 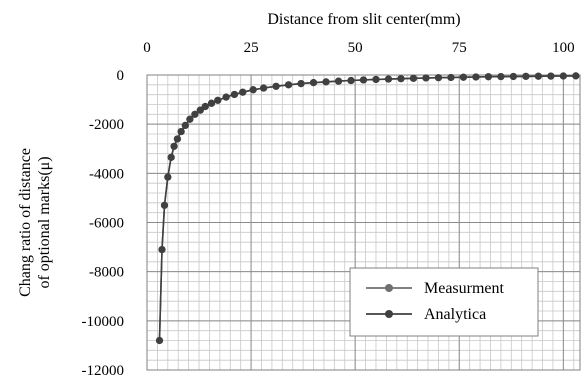 I want to click on y-tick-label: -2000, so click(x=106, y=125).